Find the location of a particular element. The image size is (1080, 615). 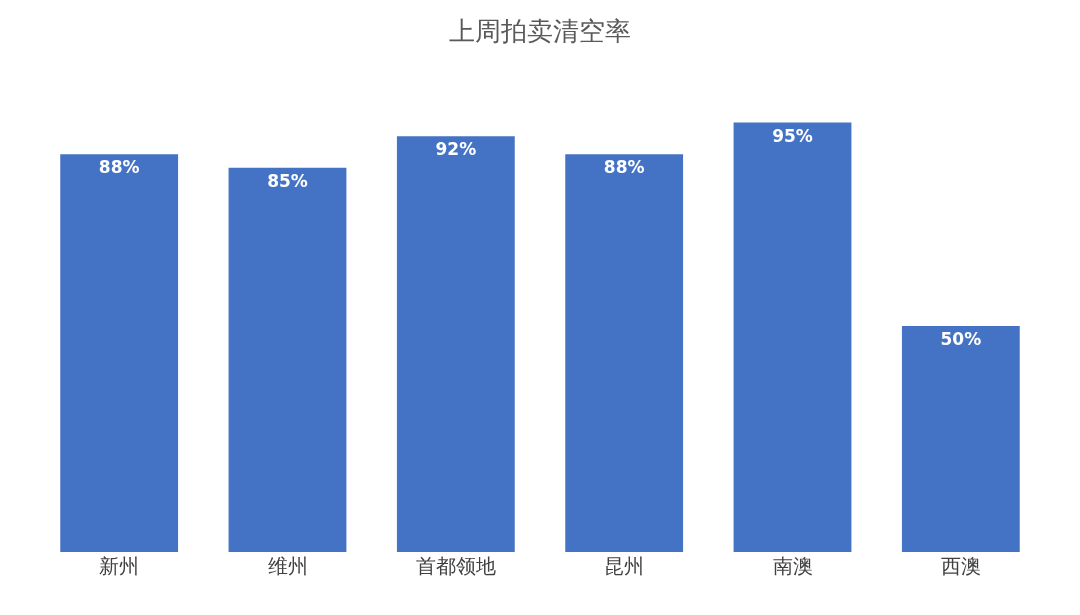

x-tick-label: 首都领地 is located at coordinates (455, 566).